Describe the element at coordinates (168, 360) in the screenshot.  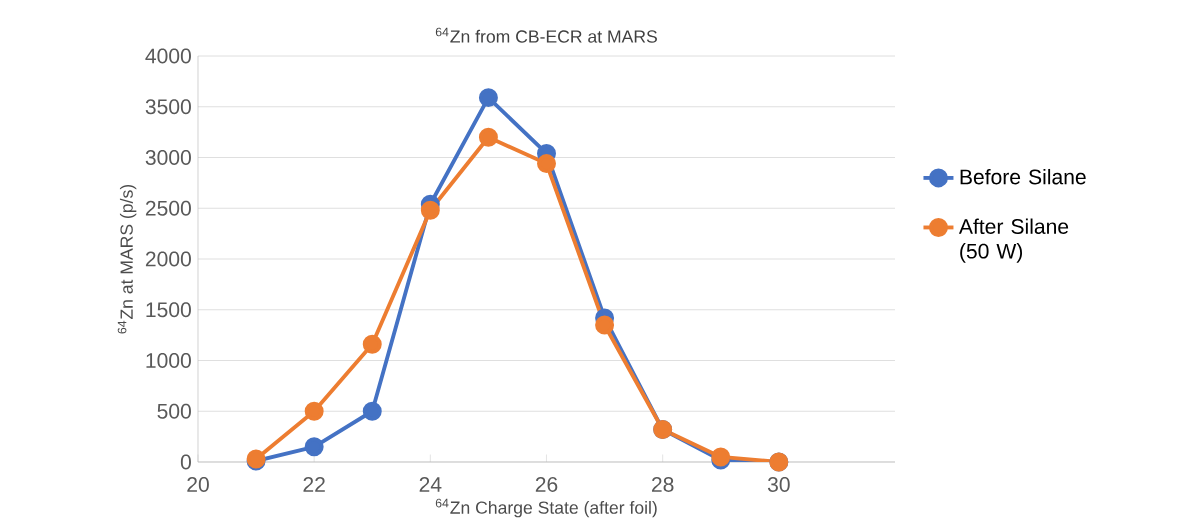
I see `y-tick-label: 1000` at that location.